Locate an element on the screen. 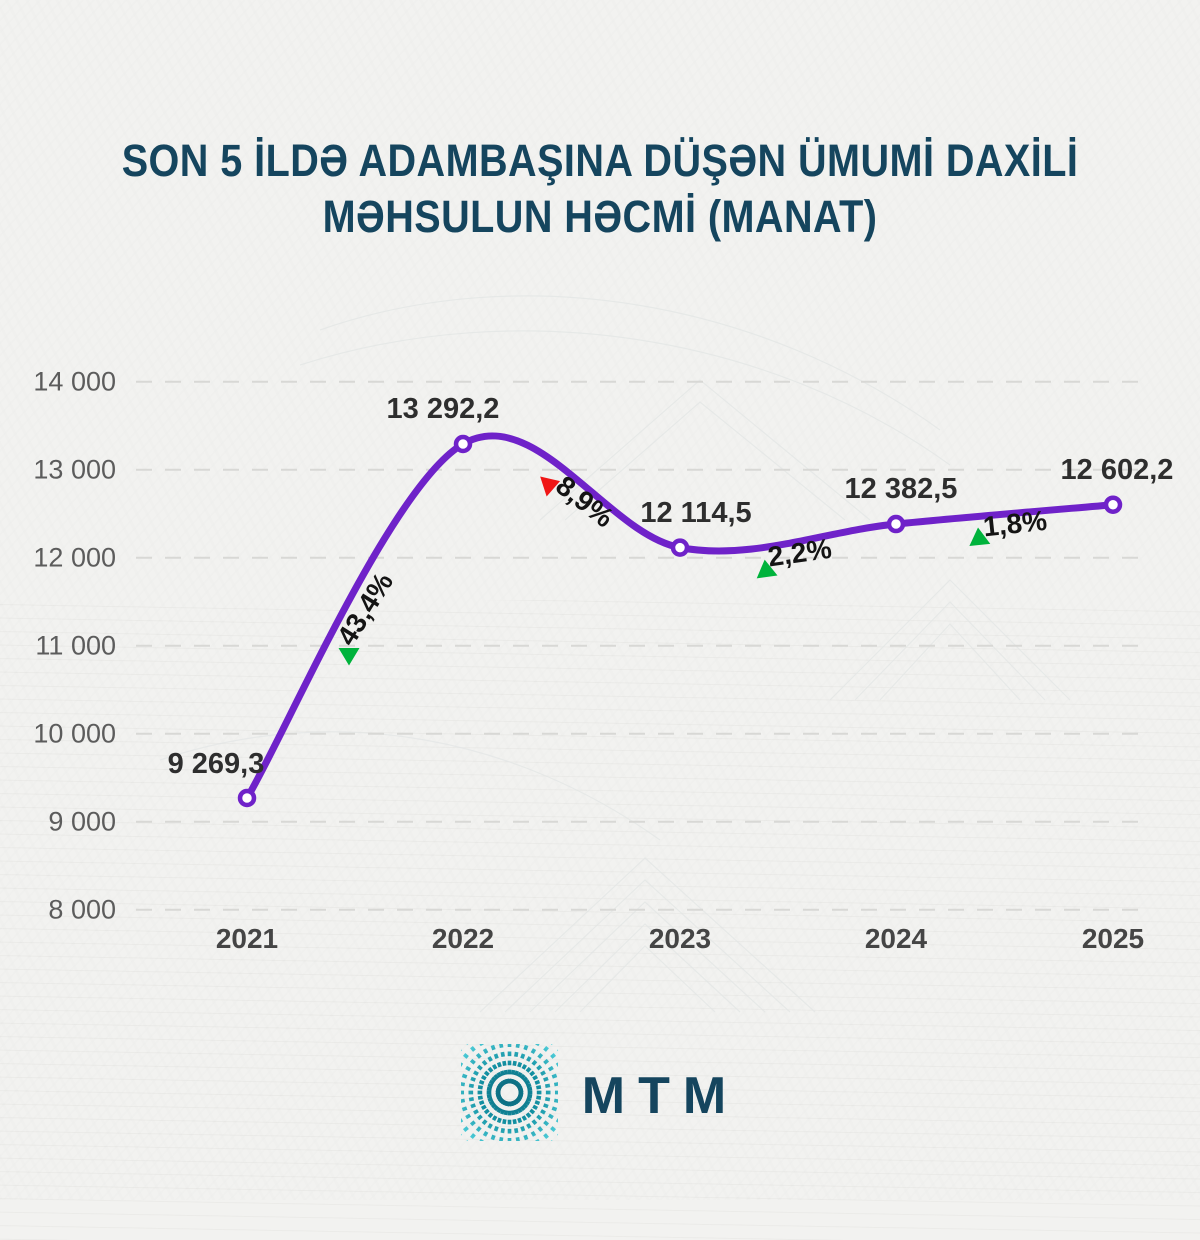 The image size is (1200, 1240). percent-change-label: 1,8% is located at coordinates (1015, 524).